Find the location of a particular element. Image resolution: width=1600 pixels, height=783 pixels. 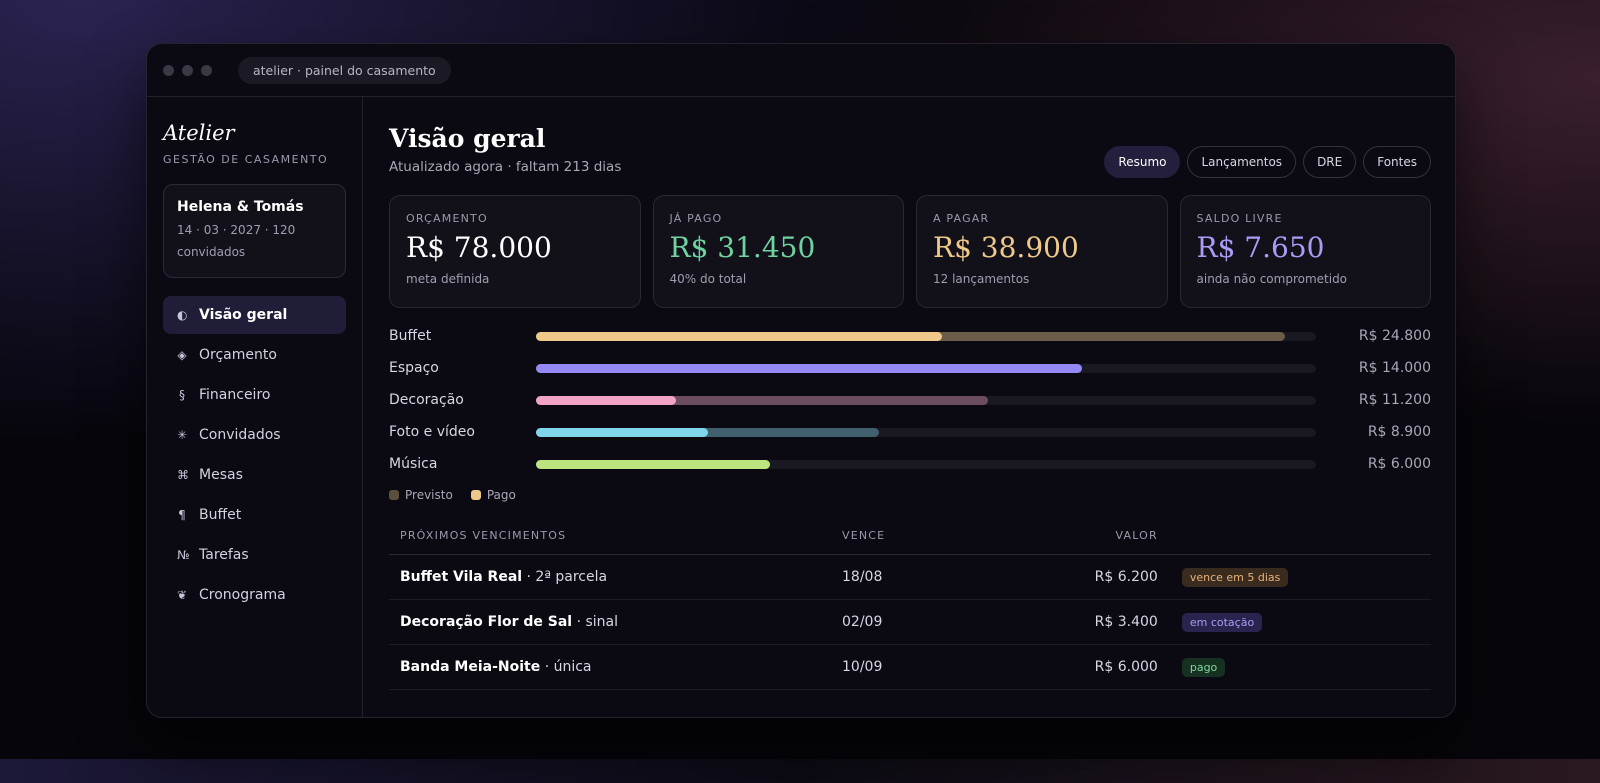

legend-label: Pago is located at coordinates (501, 495).